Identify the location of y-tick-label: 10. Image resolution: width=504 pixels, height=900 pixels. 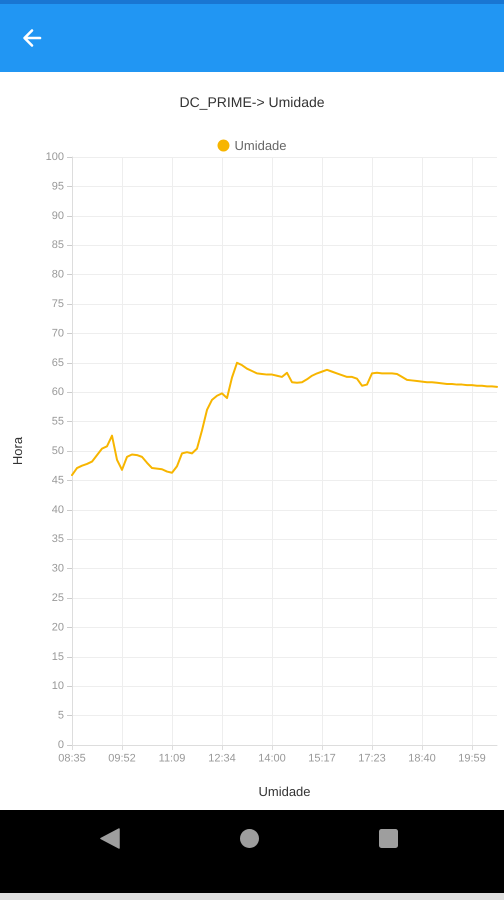
(58, 686).